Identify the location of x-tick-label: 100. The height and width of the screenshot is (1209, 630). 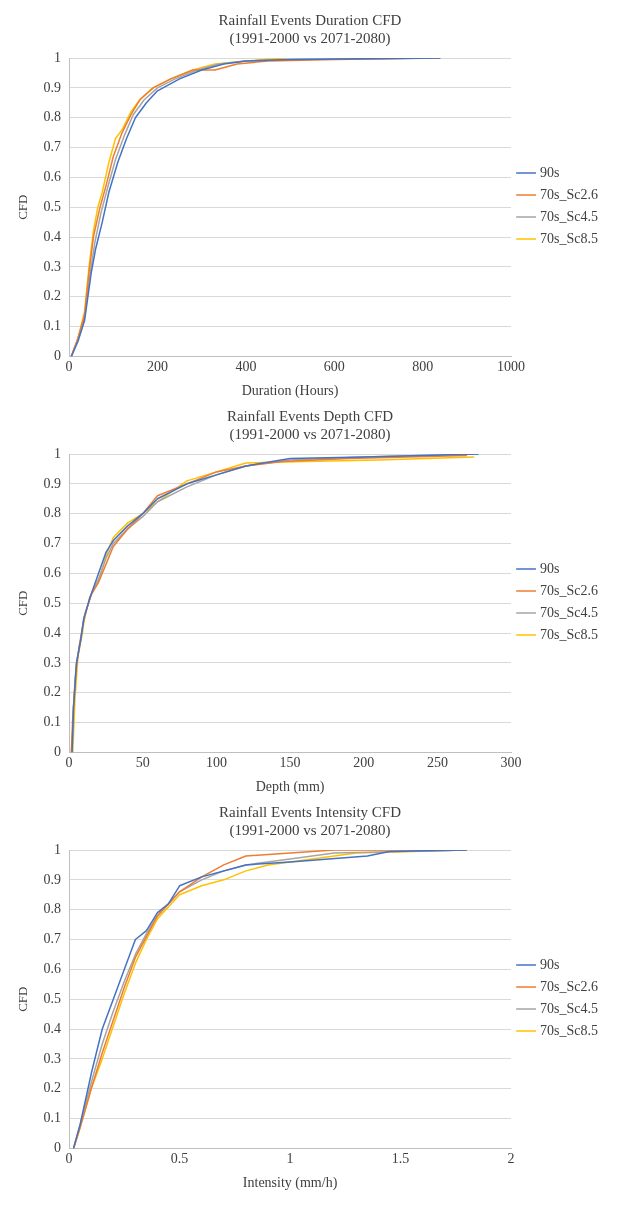
(216, 763).